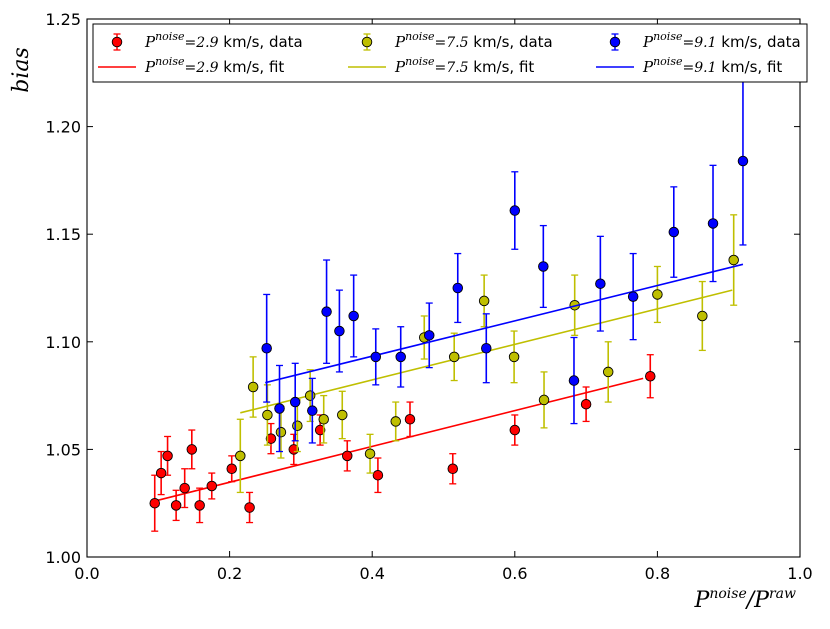  What do you see at coordinates (799, 573) in the screenshot?
I see `x-tick-label: 1.0` at bounding box center [799, 573].